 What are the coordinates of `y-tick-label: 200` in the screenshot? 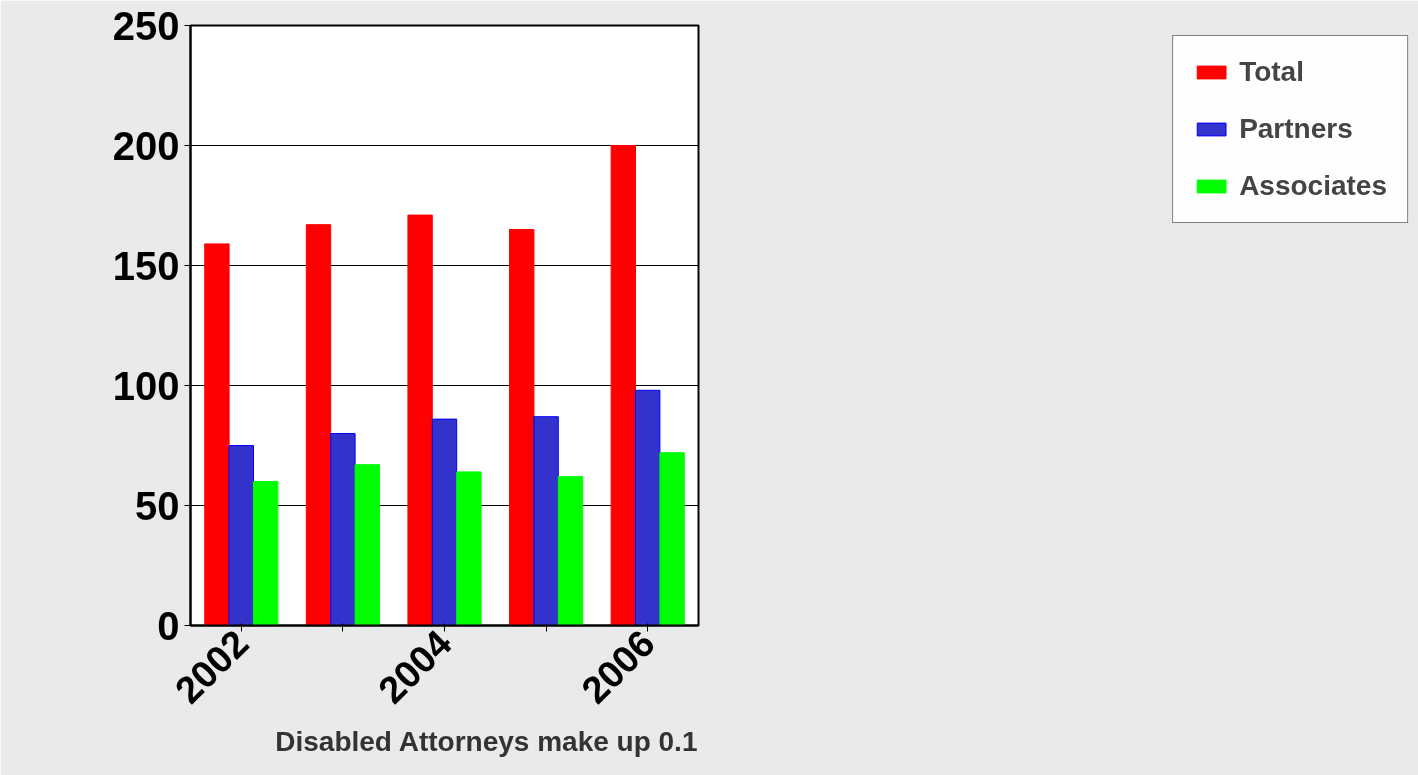 It's located at (146, 145).